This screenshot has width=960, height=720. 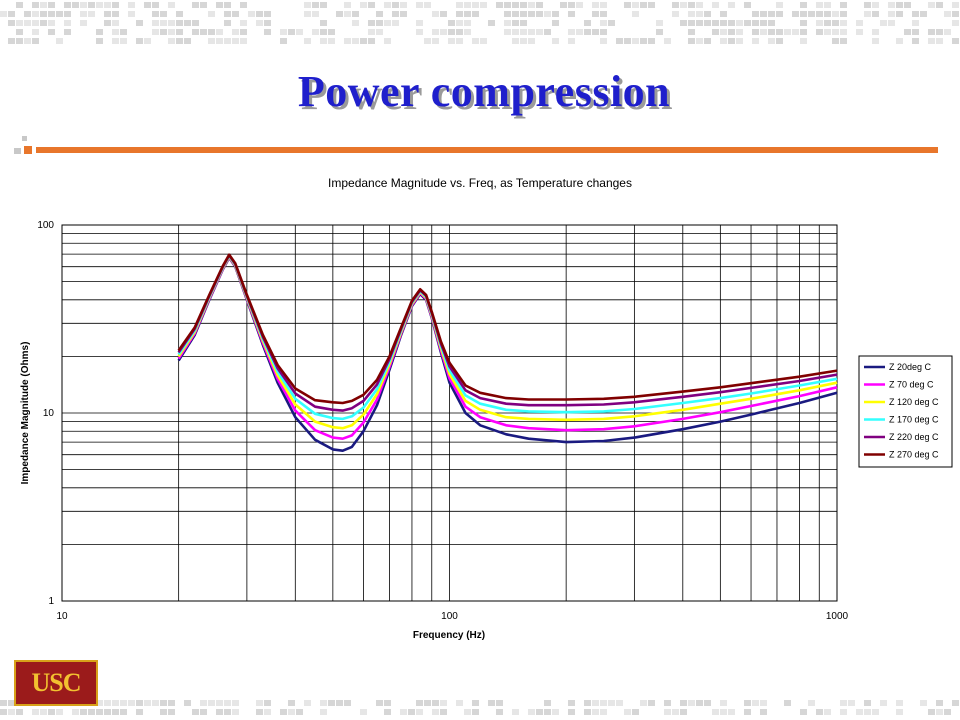 I want to click on usc-logo-text: USC, so click(x=56, y=682).